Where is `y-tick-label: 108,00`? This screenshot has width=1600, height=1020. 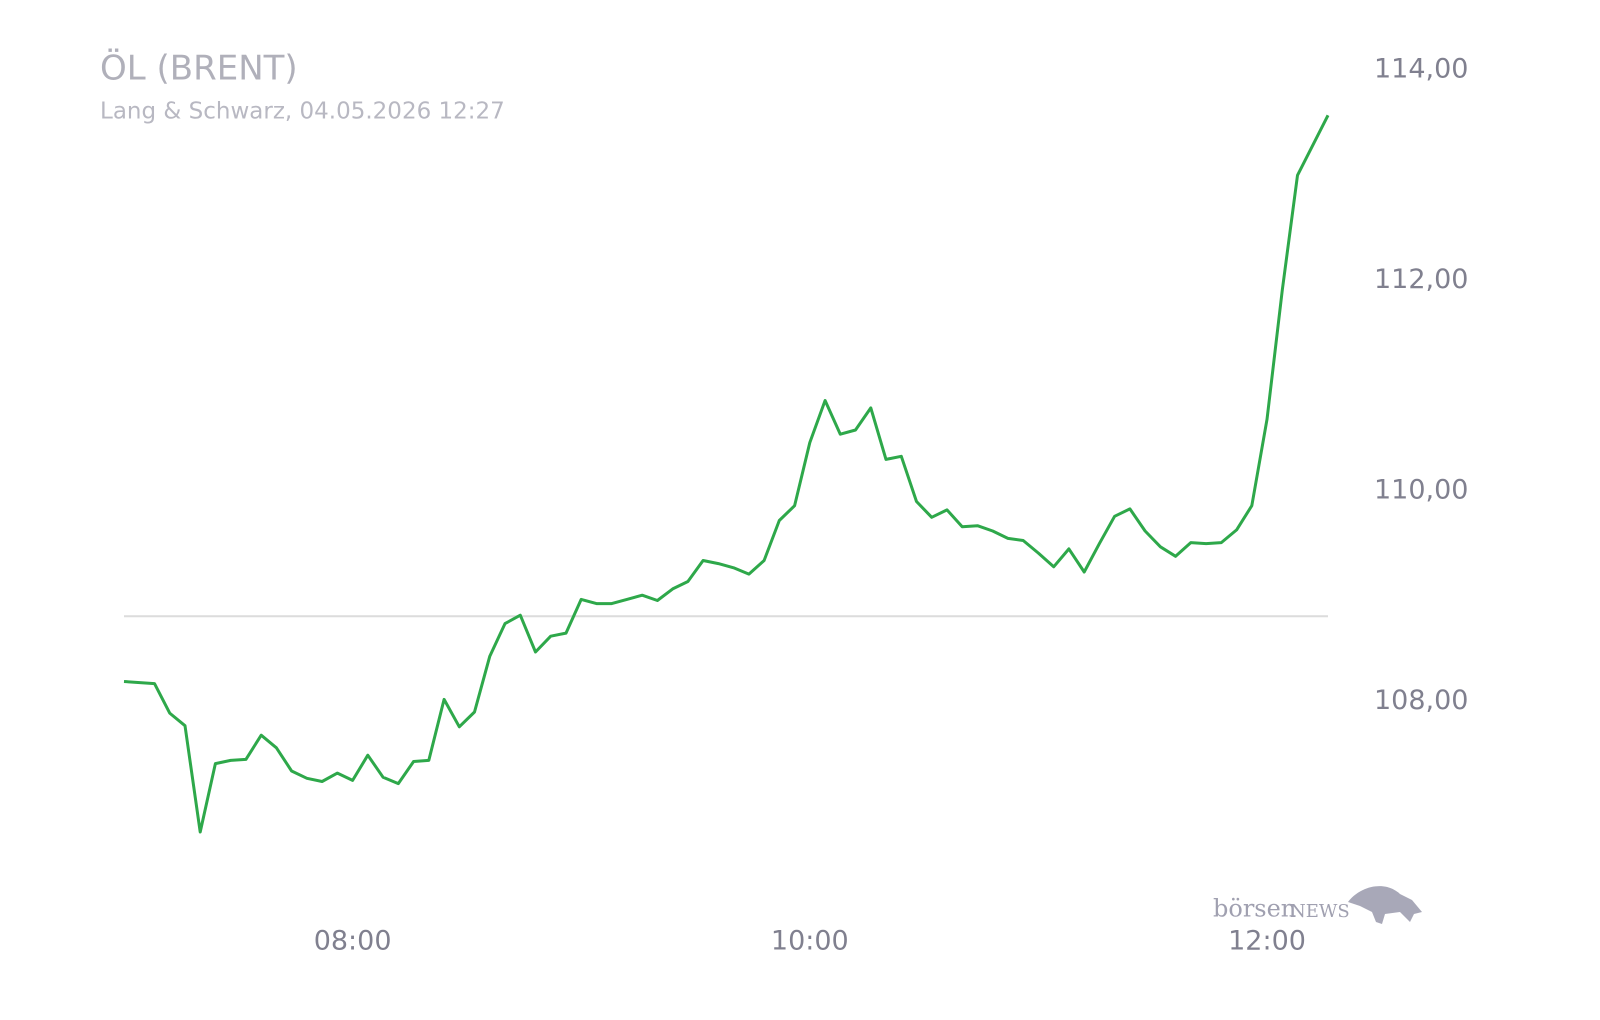
y-tick-label: 108,00 is located at coordinates (1421, 700).